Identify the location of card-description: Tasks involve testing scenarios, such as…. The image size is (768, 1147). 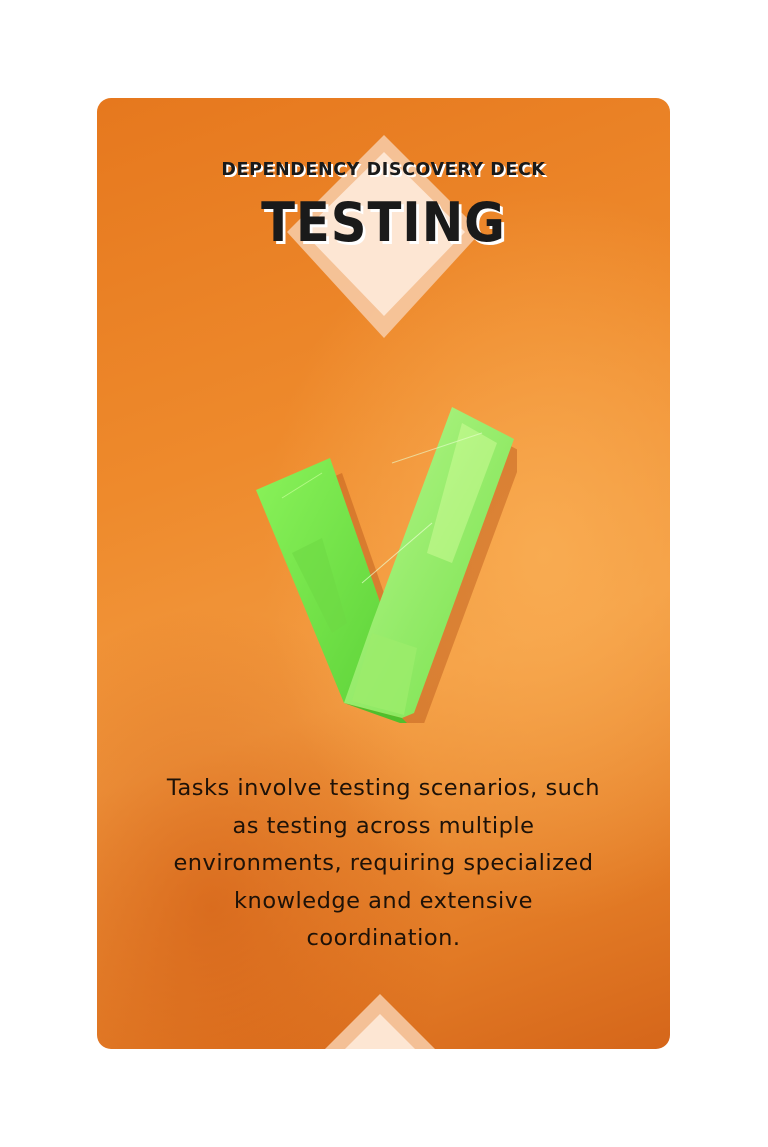
(383, 863).